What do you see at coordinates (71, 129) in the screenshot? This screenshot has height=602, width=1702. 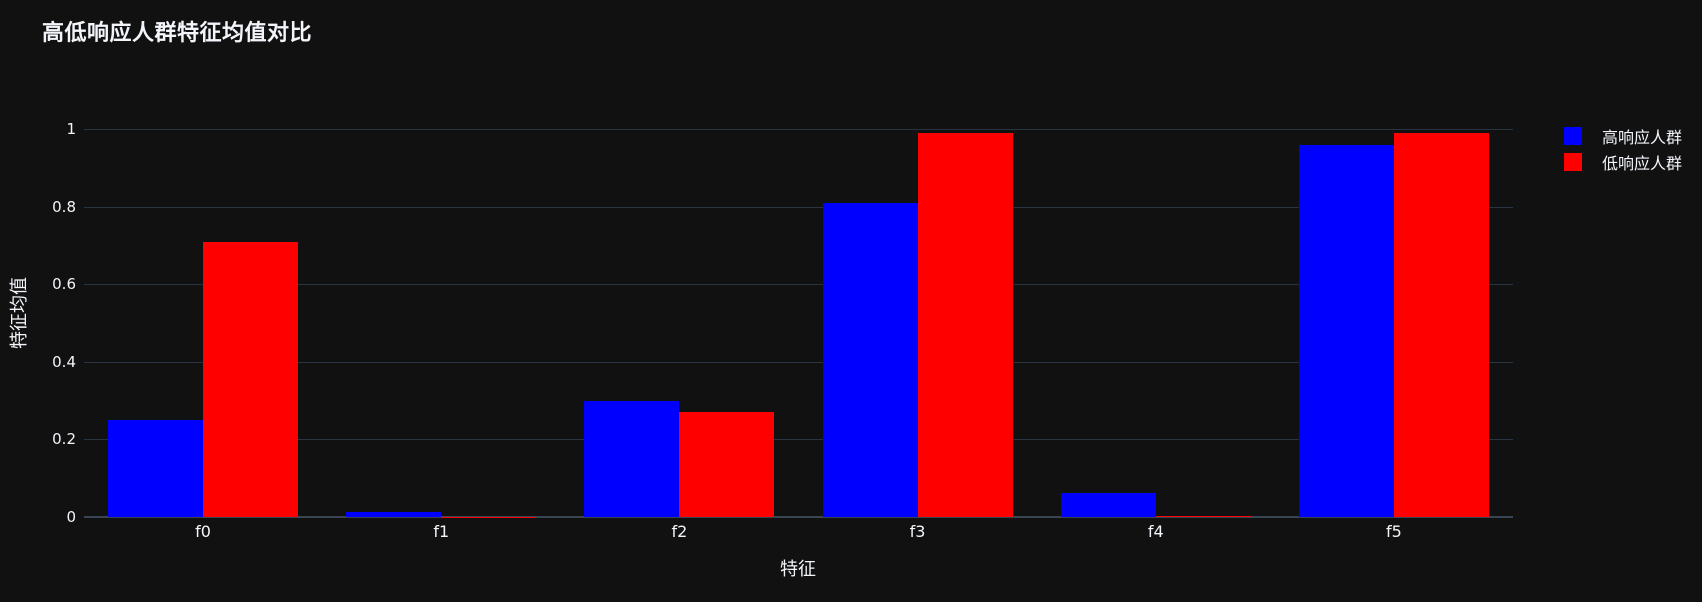 I see `y-tick-label: 1` at bounding box center [71, 129].